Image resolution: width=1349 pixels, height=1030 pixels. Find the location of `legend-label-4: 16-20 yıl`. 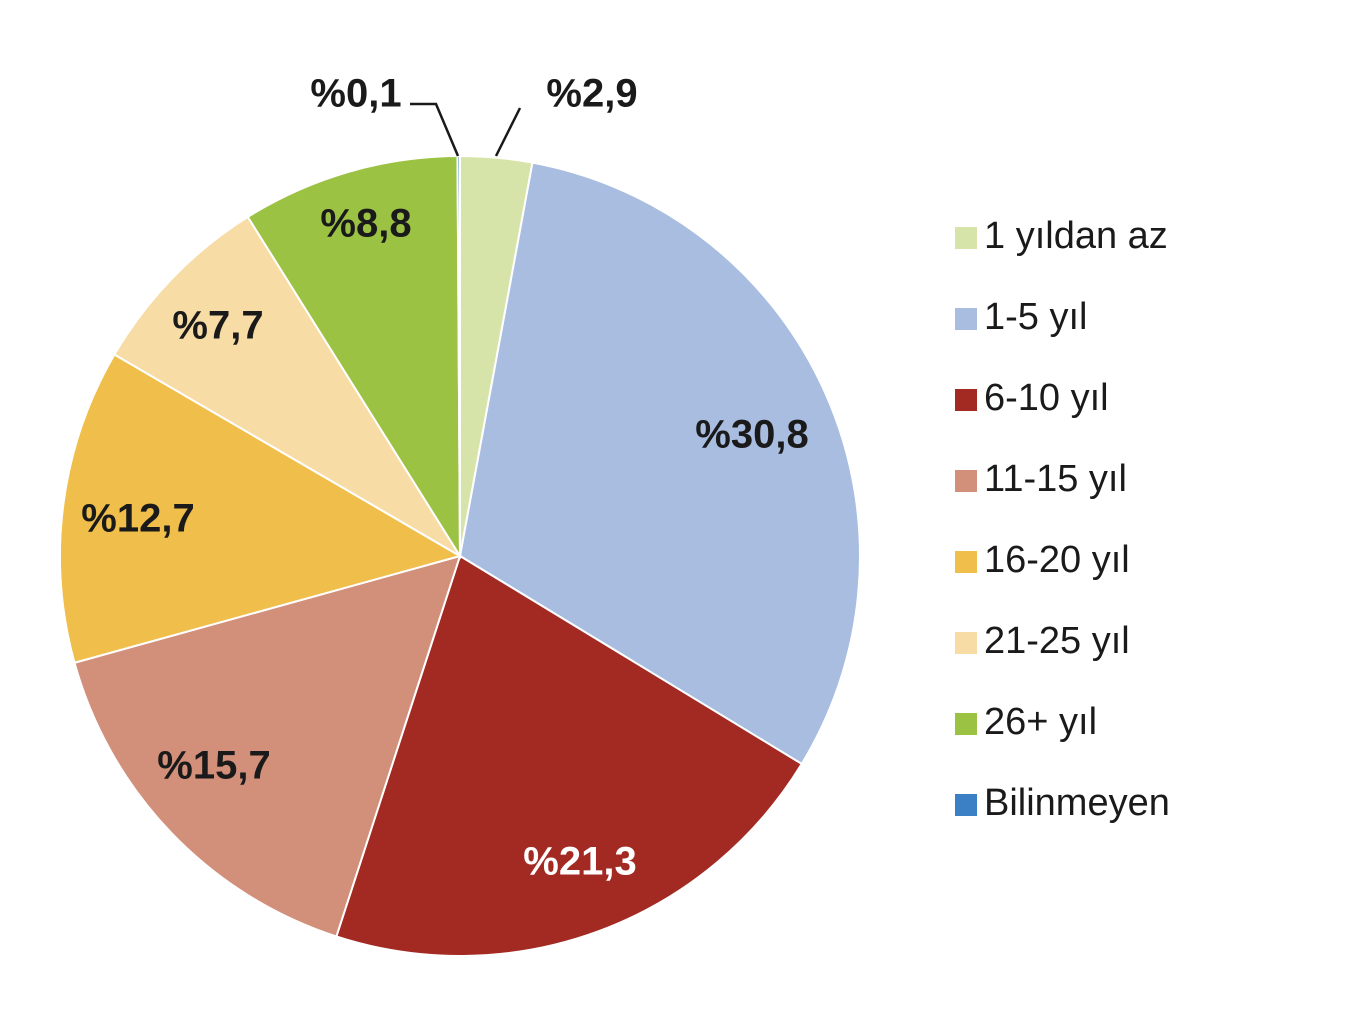

legend-label-4: 16-20 yıl is located at coordinates (1057, 560).